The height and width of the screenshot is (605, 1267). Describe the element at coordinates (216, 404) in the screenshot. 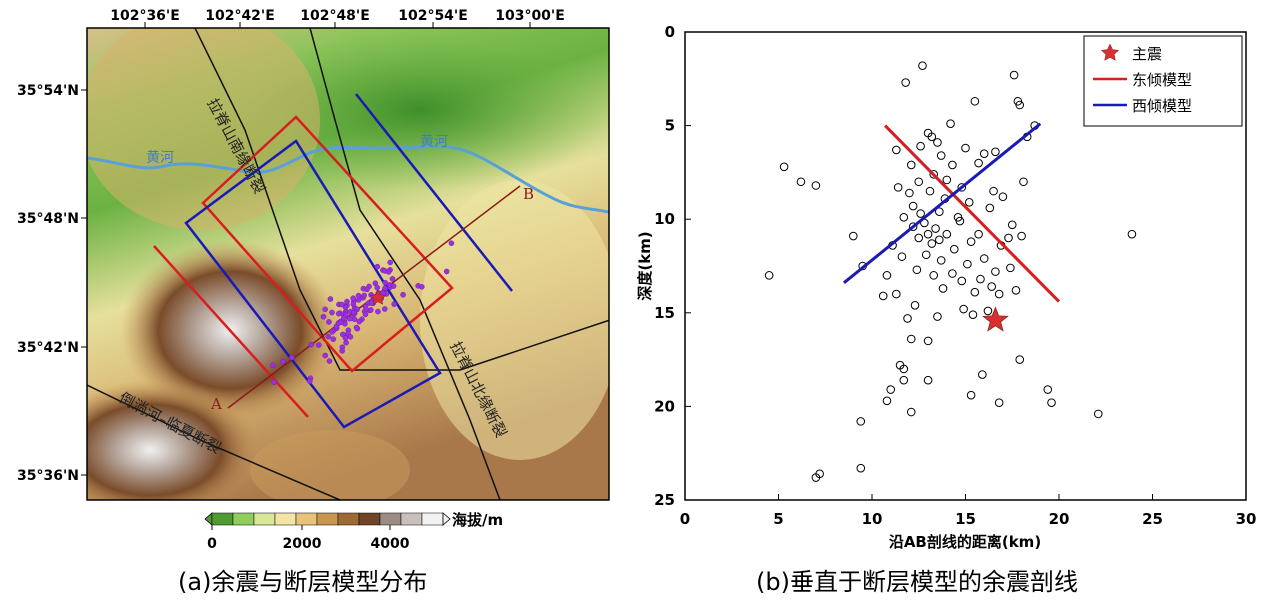

I see `profile-label-a: A` at that location.